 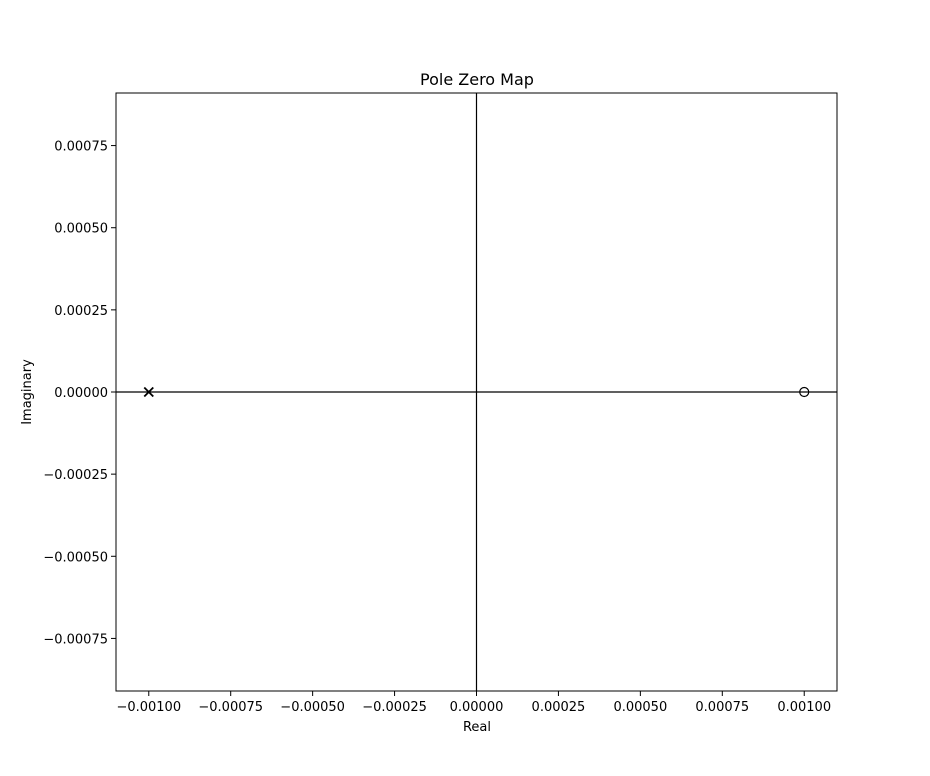 I want to click on zero-marker, so click(x=804, y=392).